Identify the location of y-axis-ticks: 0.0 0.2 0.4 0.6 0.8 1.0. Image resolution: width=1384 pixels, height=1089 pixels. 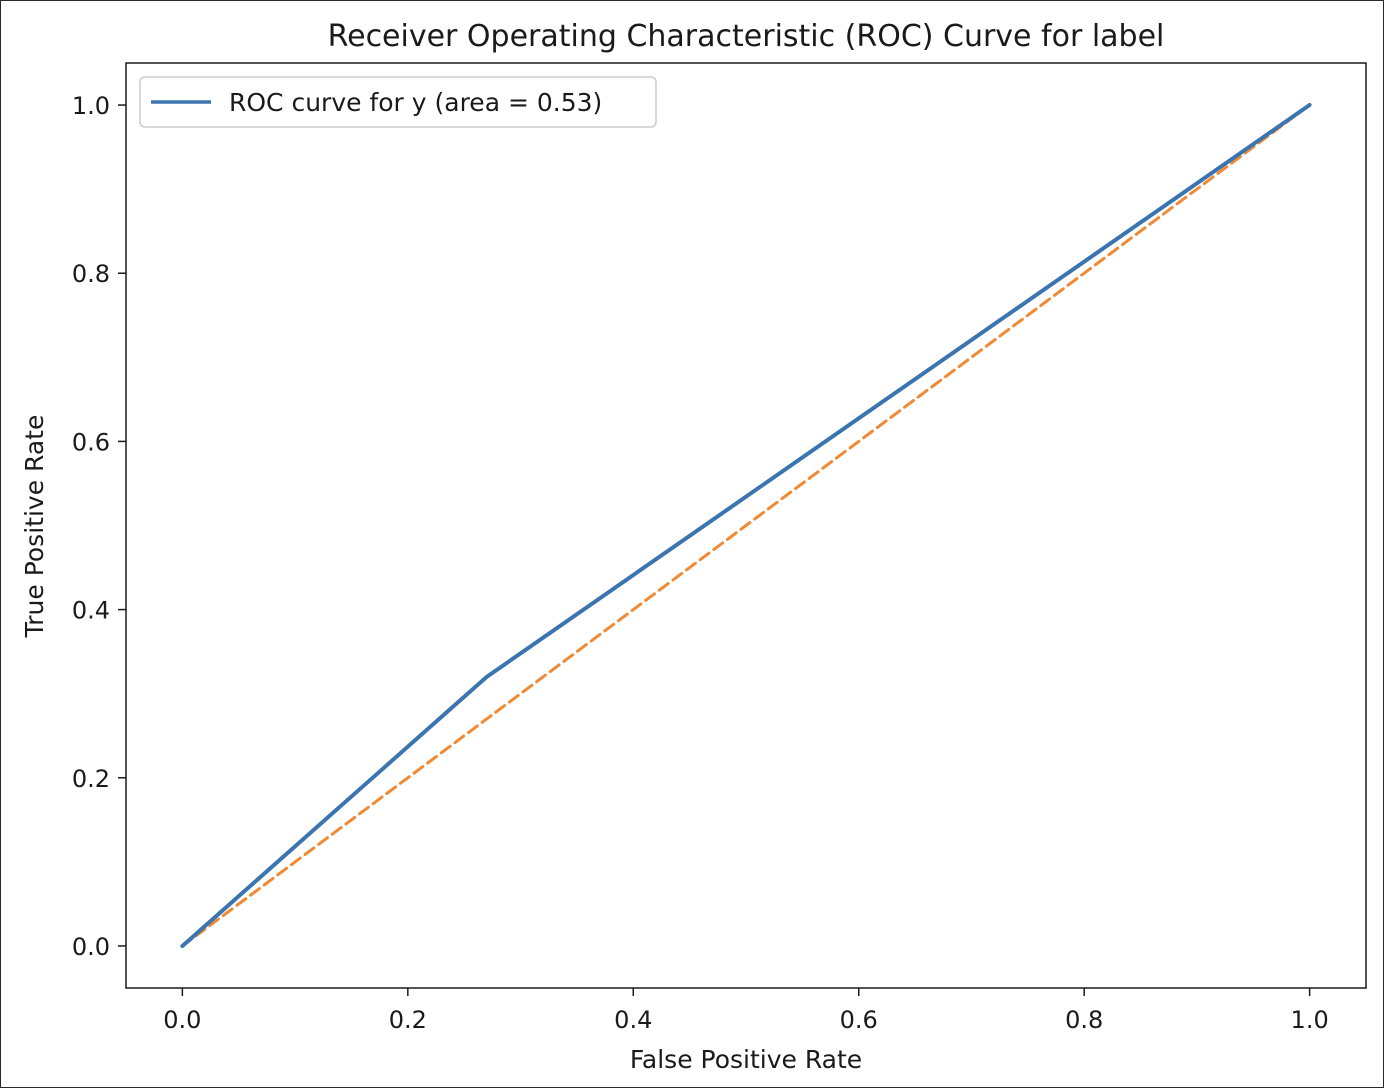
(99, 526).